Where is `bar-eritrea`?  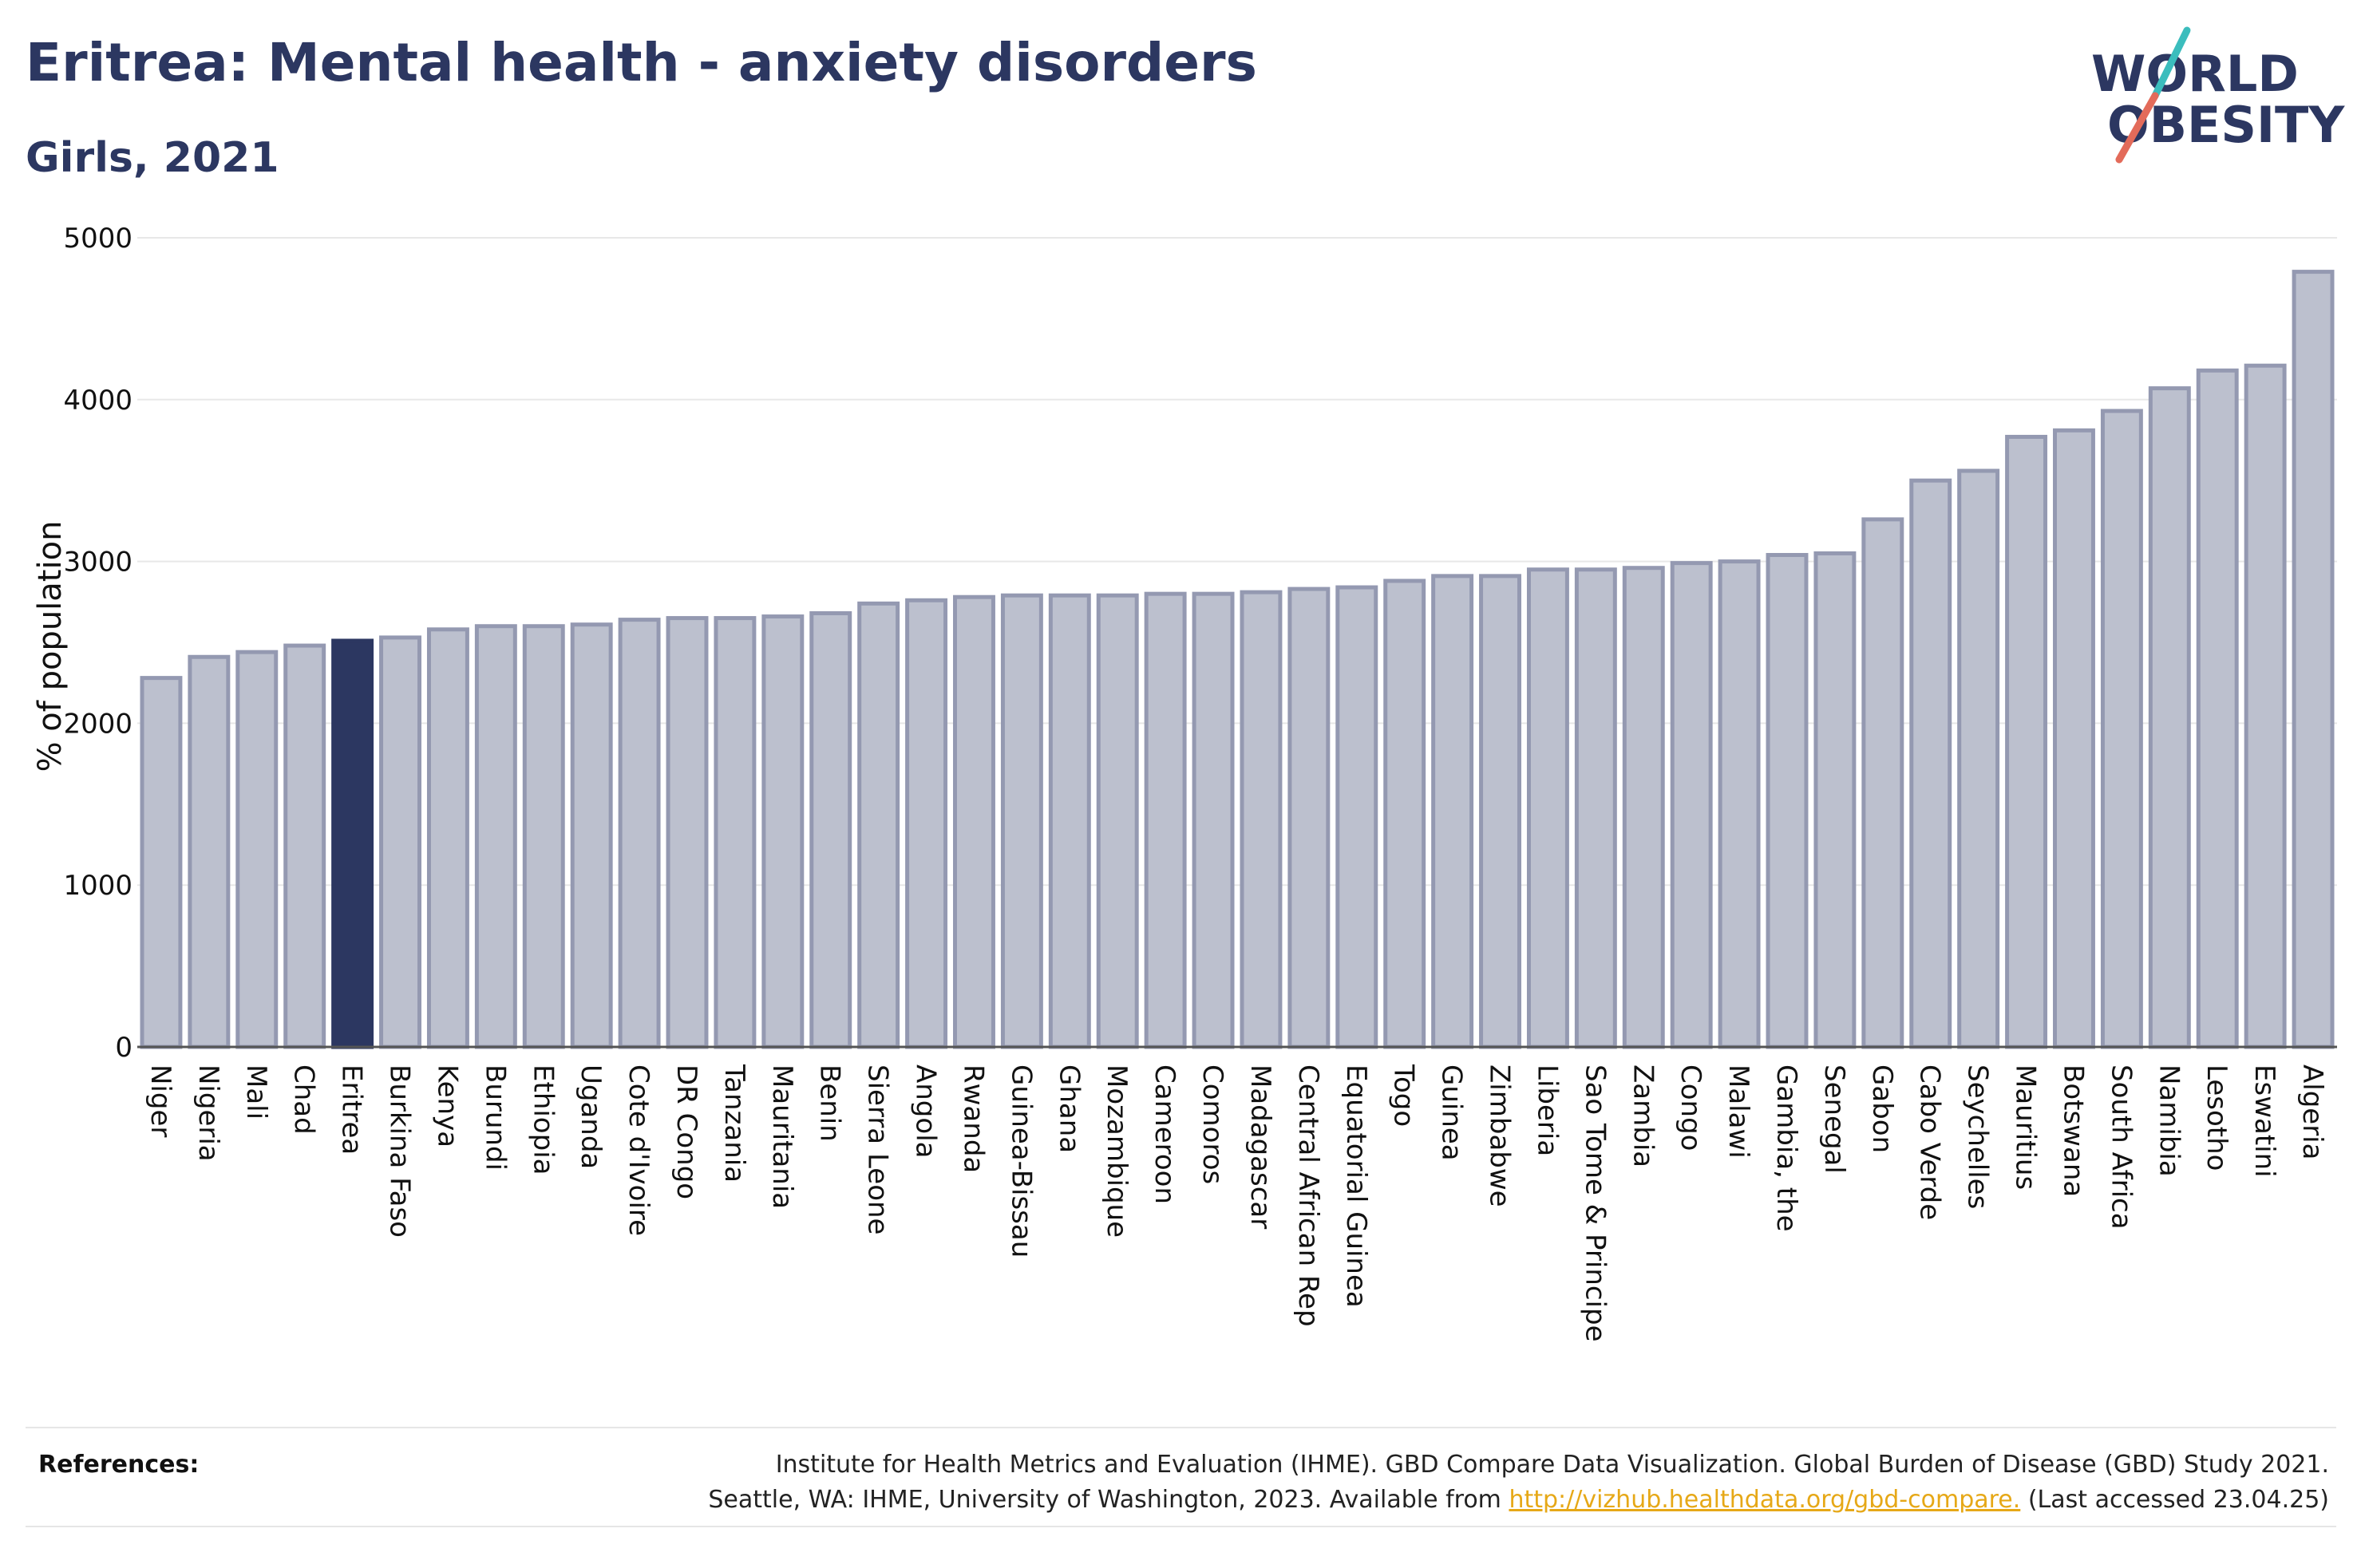 bar-eritrea is located at coordinates (352, 843).